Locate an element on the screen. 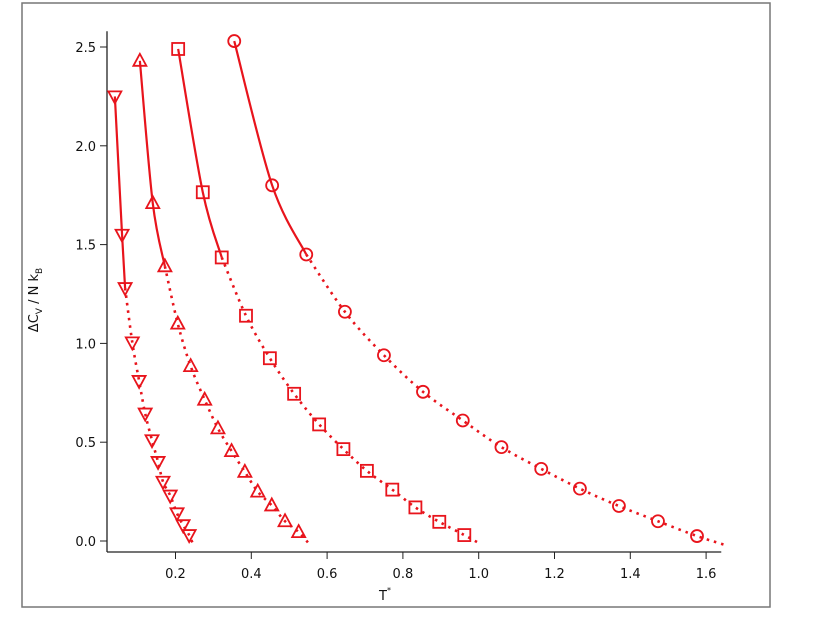 The image size is (815, 634). y-axis-label: ΔCV / N kB is located at coordinates (36, 300).